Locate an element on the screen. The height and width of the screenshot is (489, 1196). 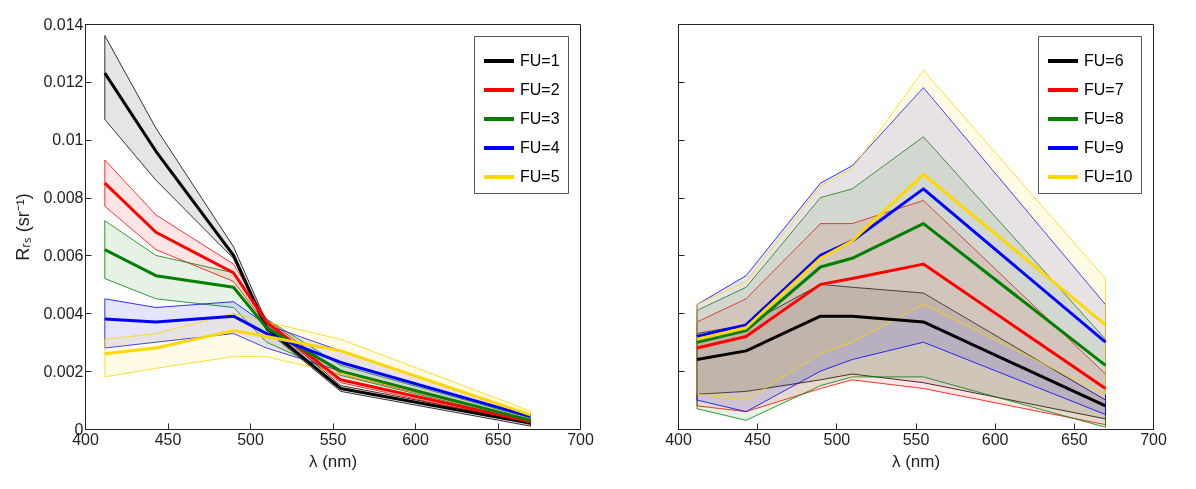
y-tick-label: 0.014 is located at coordinates (63, 24).